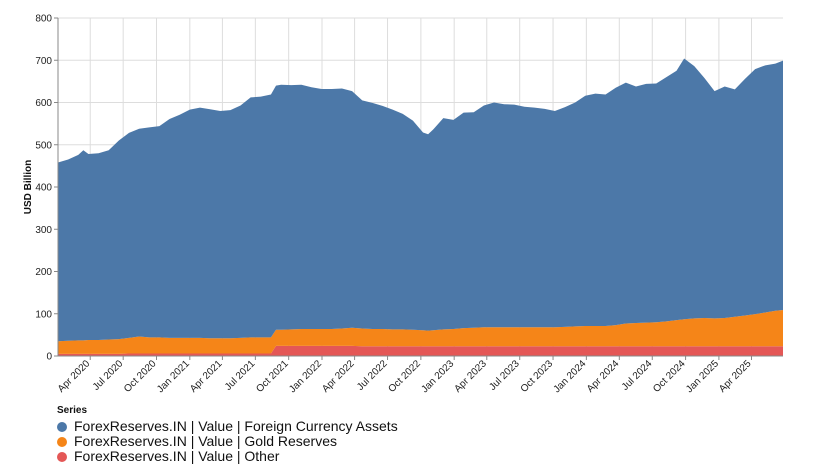 This screenshot has height=467, width=825. I want to click on x-tick-label: Jul 2022, so click(372, 375).